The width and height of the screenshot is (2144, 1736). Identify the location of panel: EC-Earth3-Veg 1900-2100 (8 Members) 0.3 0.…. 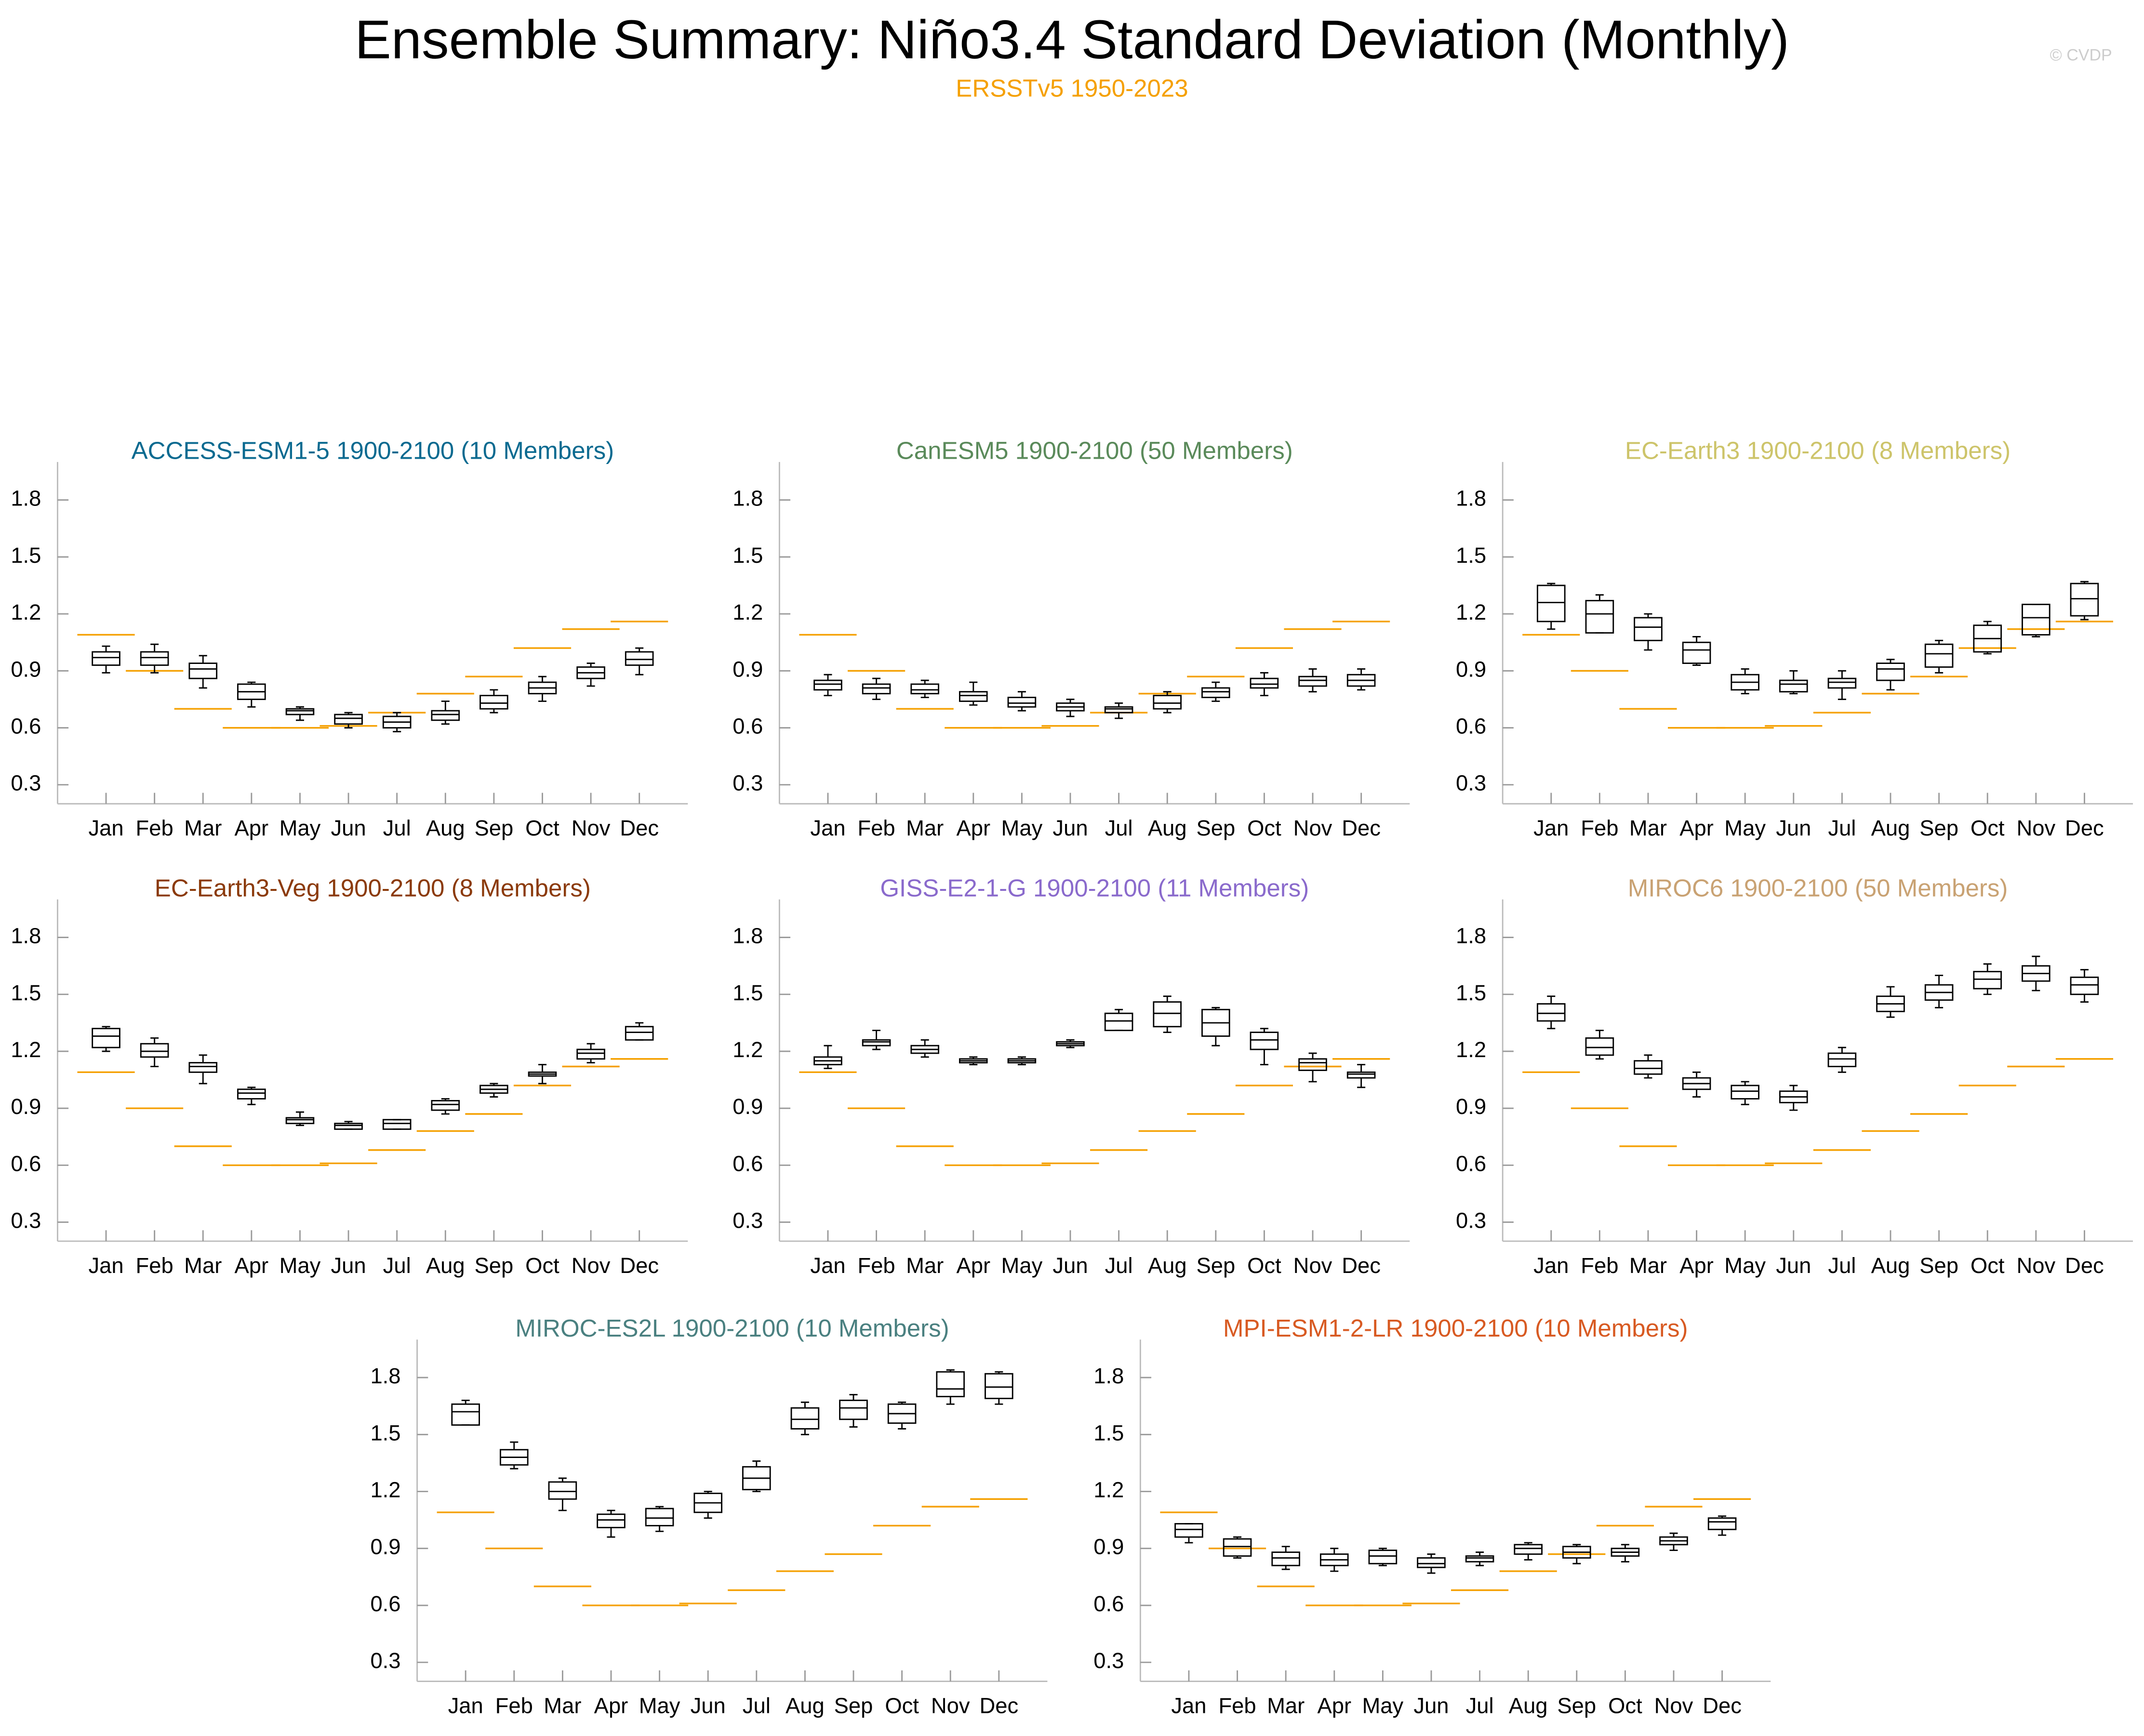
(349, 1076).